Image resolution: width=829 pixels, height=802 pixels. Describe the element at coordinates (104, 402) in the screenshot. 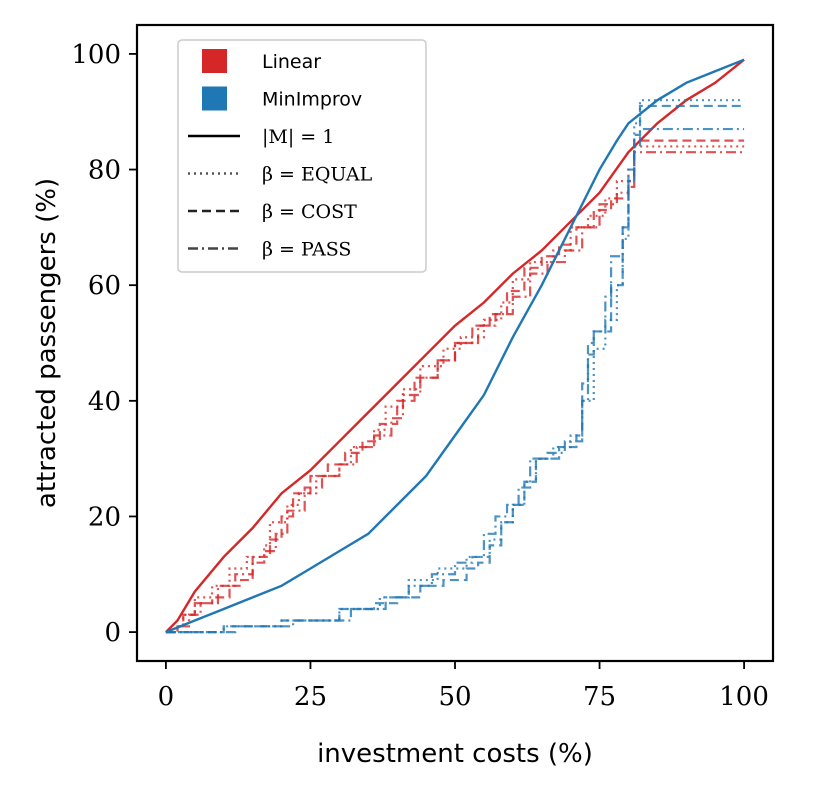

I see `y-tick-label: 40` at that location.